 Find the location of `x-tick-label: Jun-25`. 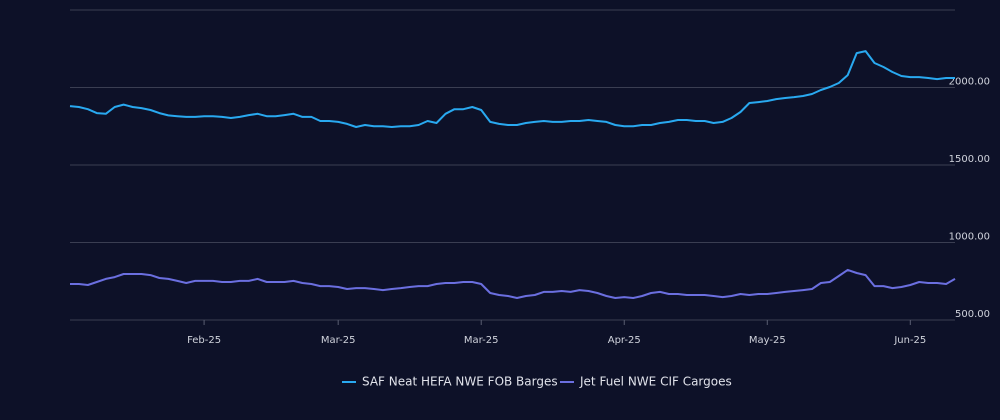

x-tick-label: Jun-25 is located at coordinates (909, 340).